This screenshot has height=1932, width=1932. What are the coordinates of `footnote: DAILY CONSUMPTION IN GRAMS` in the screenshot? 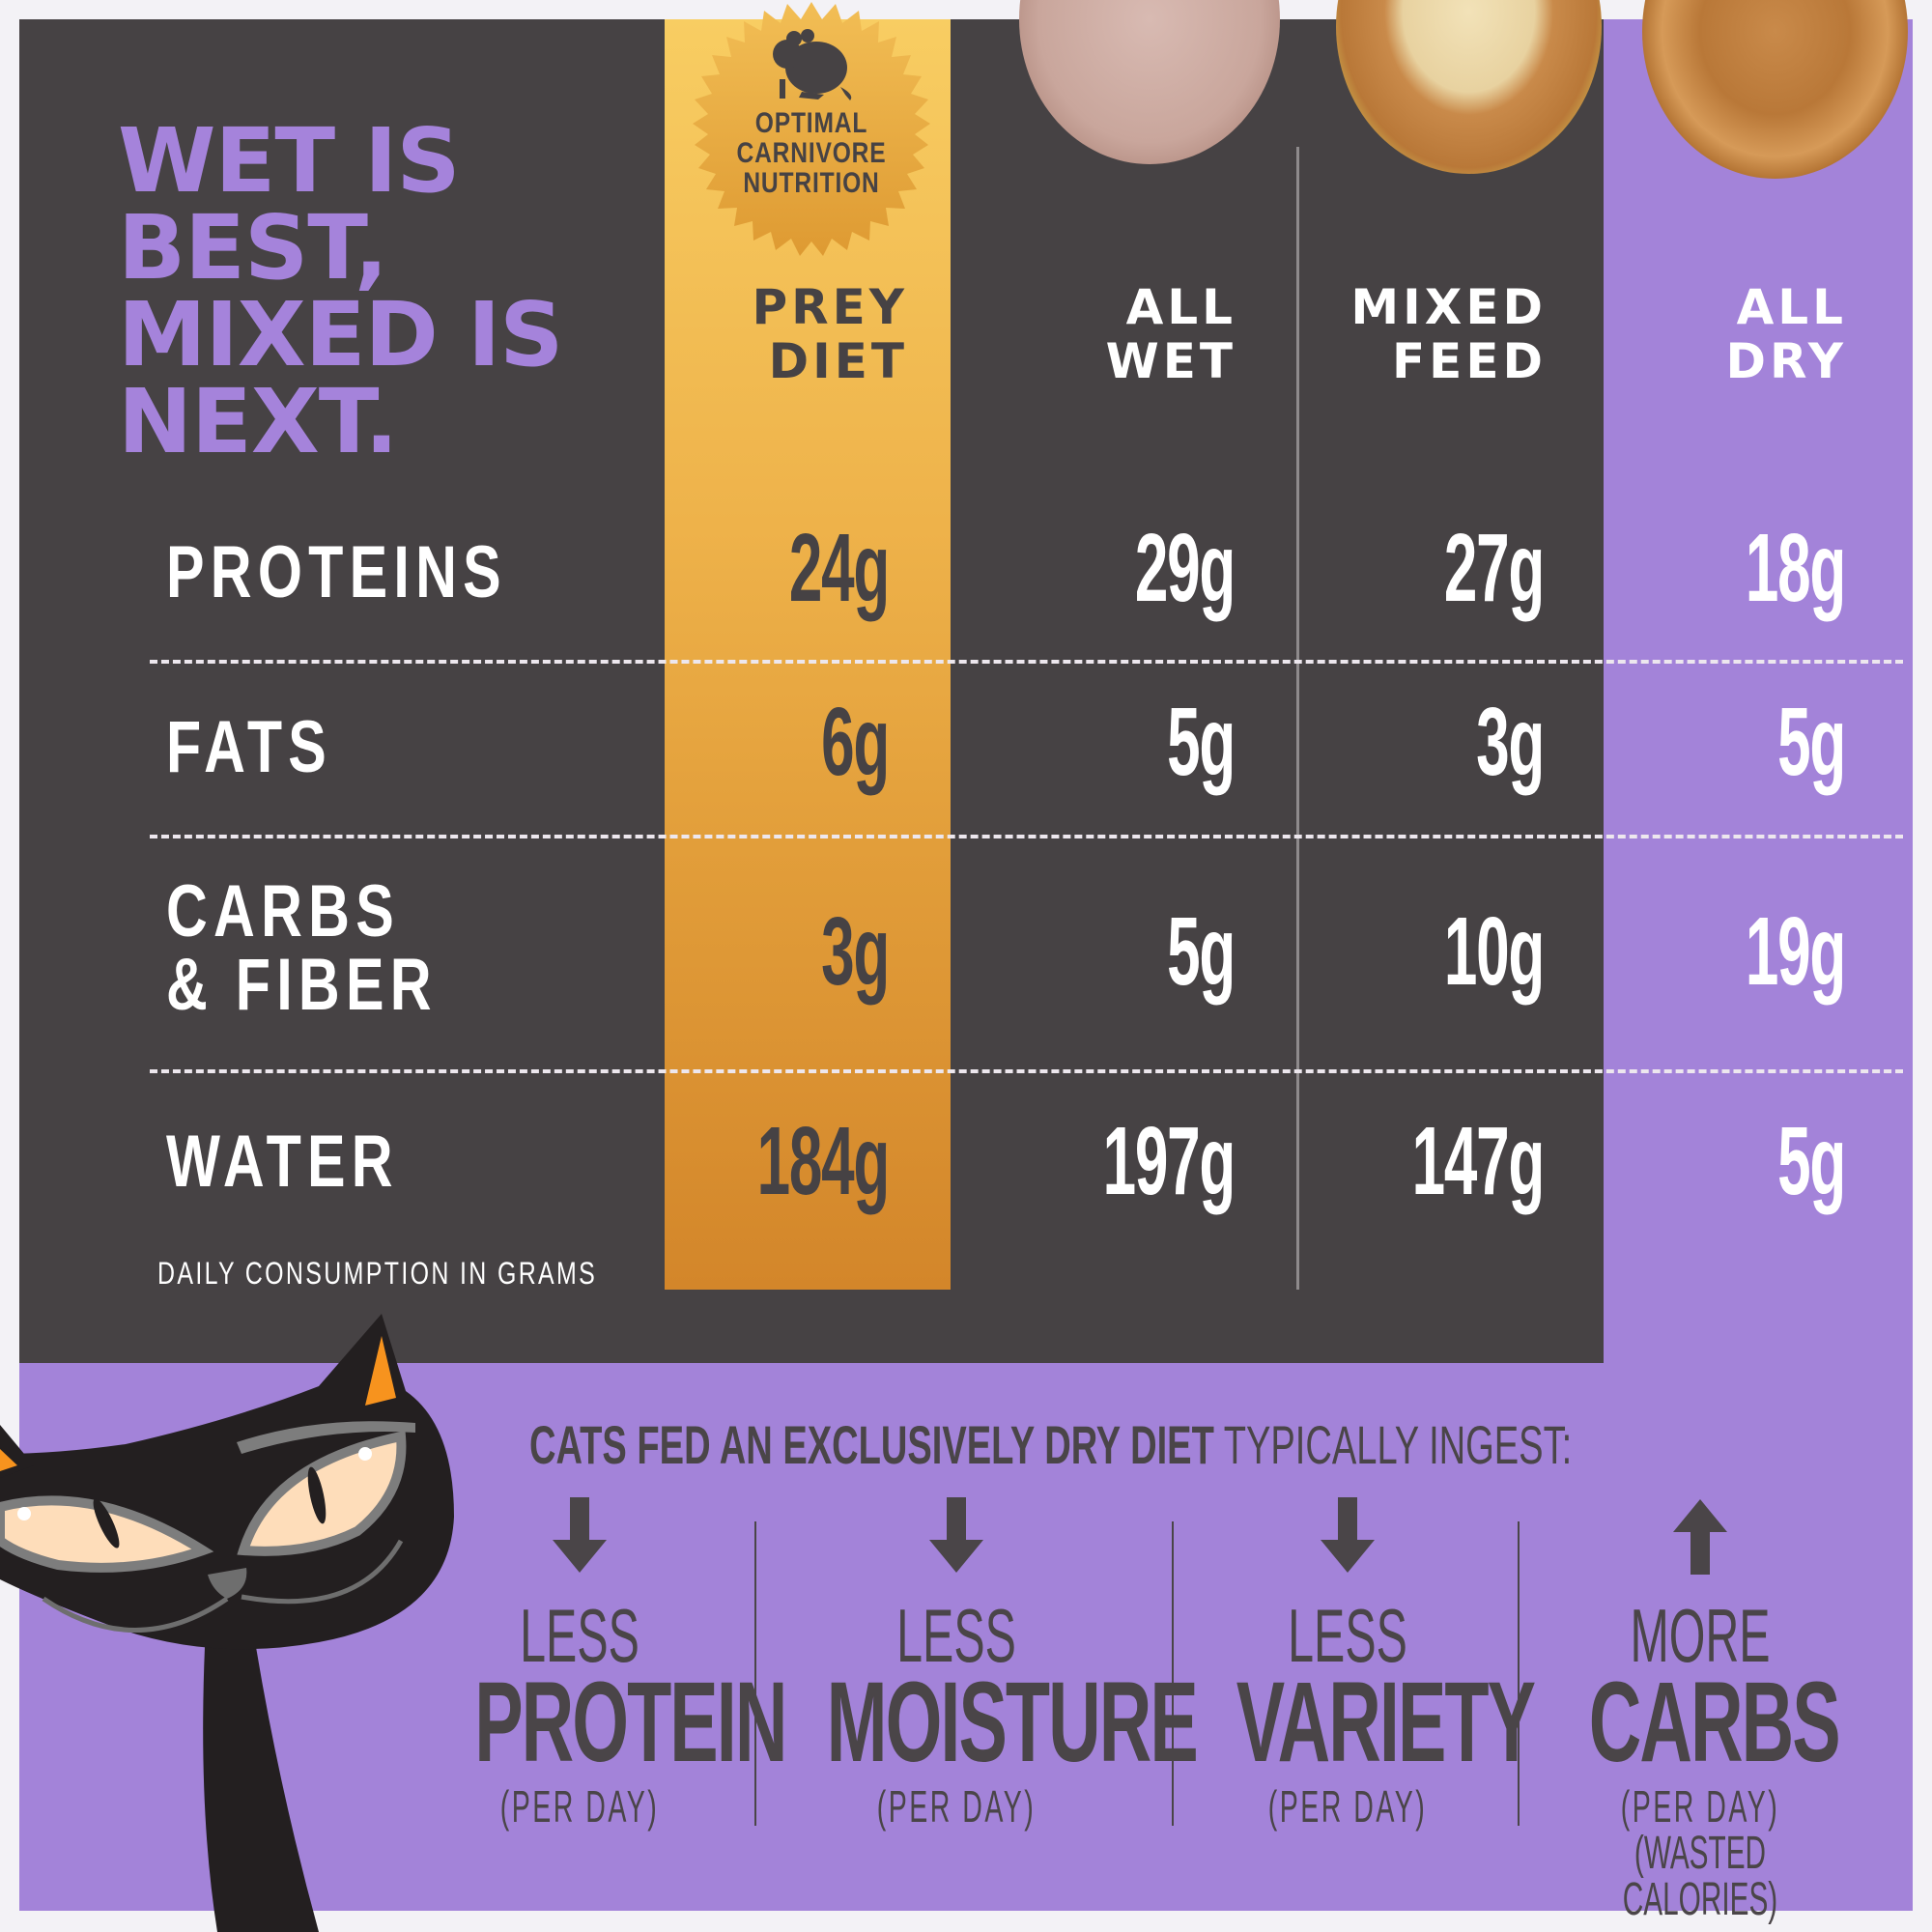 It's located at (377, 1273).